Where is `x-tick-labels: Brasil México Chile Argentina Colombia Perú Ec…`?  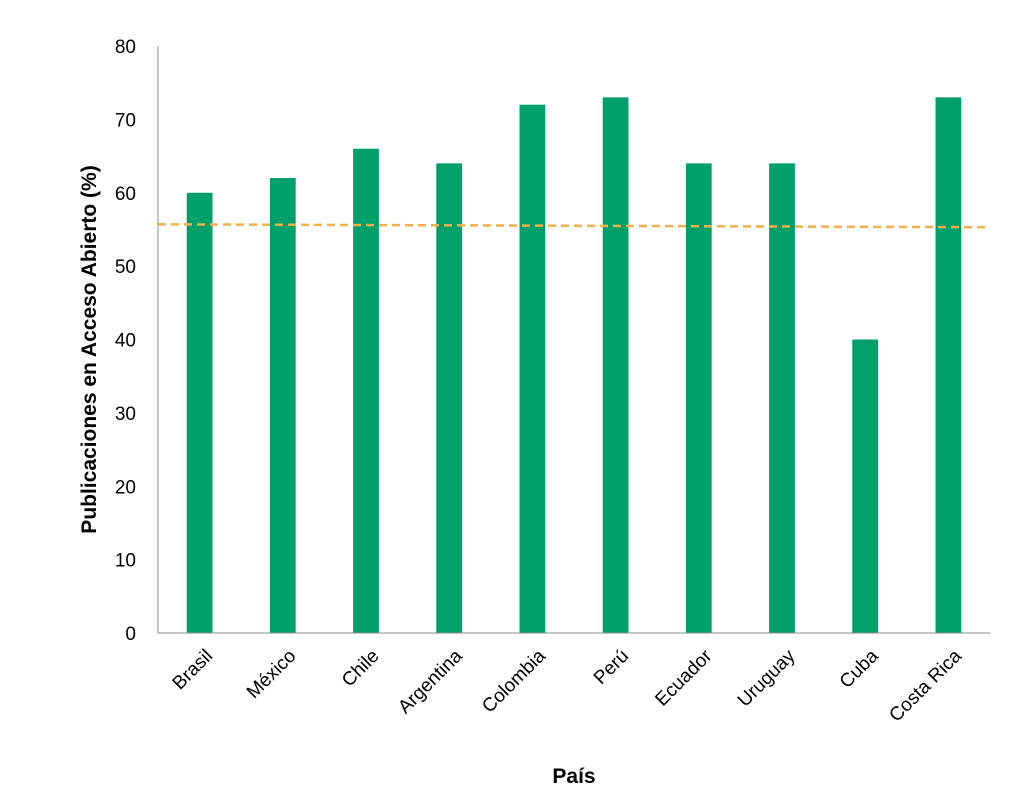
x-tick-labels: Brasil México Chile Argentina Colombia Perú Ec… is located at coordinates (568, 685).